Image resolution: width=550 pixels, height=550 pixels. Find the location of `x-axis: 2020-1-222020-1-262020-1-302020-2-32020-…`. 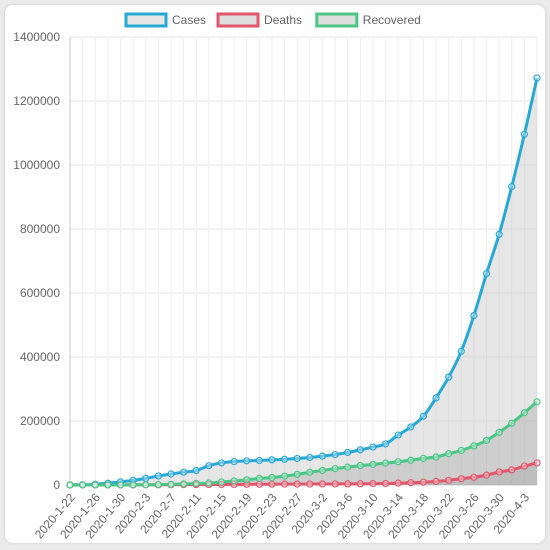

x-axis: 2020-1-222020-1-262020-1-302020-2-32020-… is located at coordinates (282, 515).